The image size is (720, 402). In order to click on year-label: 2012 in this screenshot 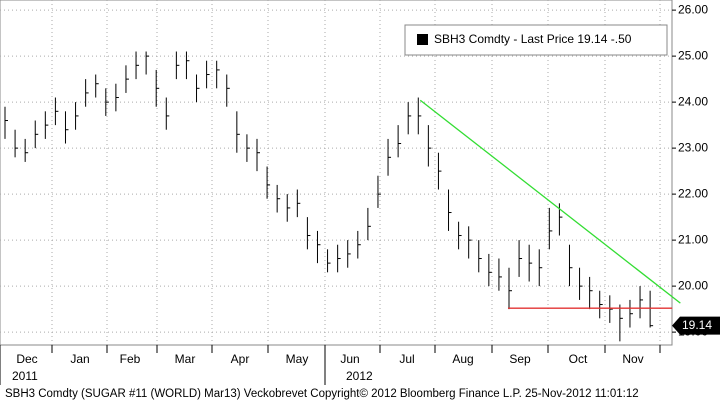, I will do `click(359, 376)`.